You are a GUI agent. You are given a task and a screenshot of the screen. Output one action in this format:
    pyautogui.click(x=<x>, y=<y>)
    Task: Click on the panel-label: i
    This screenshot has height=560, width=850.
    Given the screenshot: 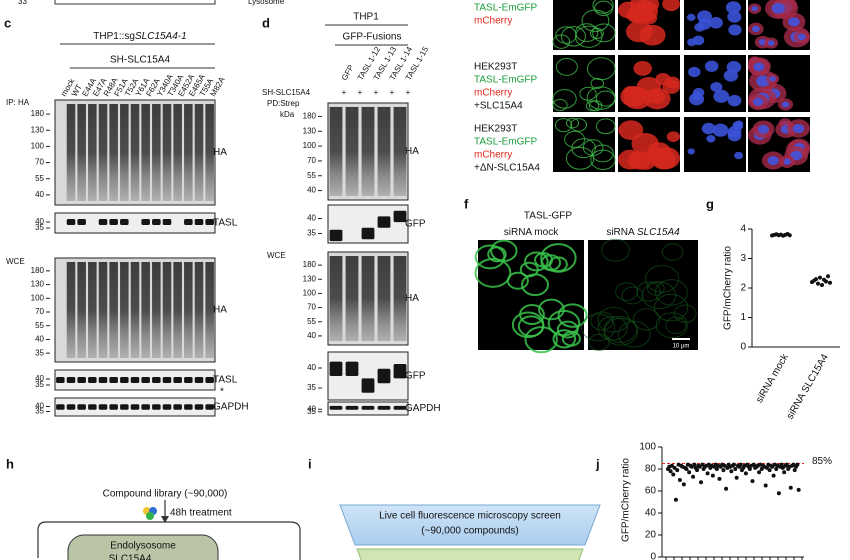 What is the action you would take?
    pyautogui.click(x=310, y=463)
    